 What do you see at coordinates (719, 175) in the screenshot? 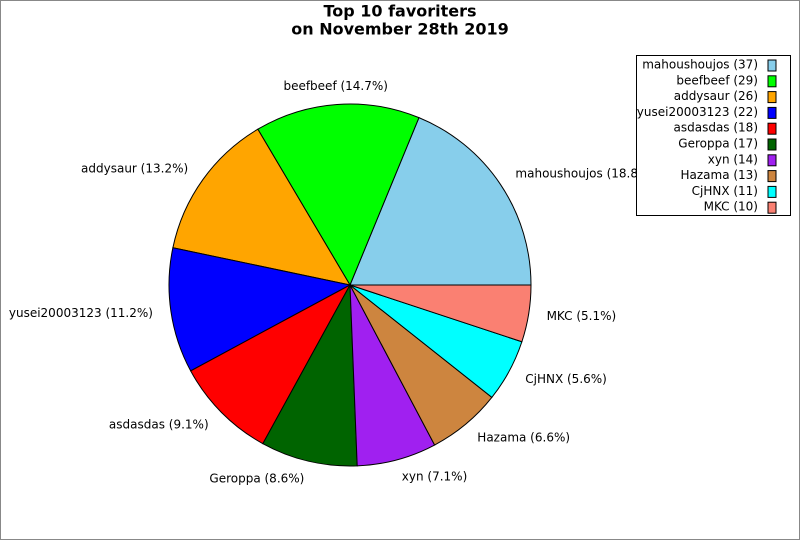
I see `legend-label: Hazama (13)` at bounding box center [719, 175].